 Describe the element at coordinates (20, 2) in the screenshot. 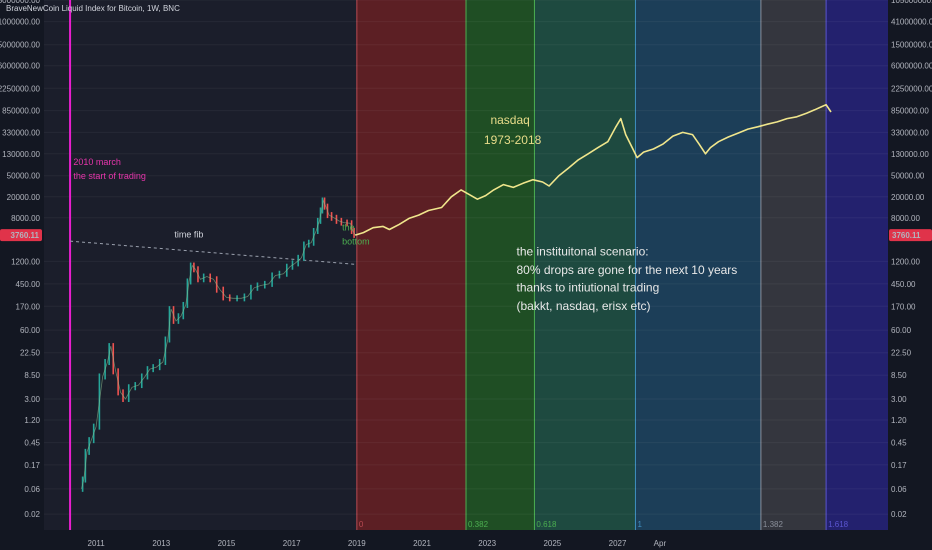

I see `y-tick-left-0: 105000000.00` at that location.